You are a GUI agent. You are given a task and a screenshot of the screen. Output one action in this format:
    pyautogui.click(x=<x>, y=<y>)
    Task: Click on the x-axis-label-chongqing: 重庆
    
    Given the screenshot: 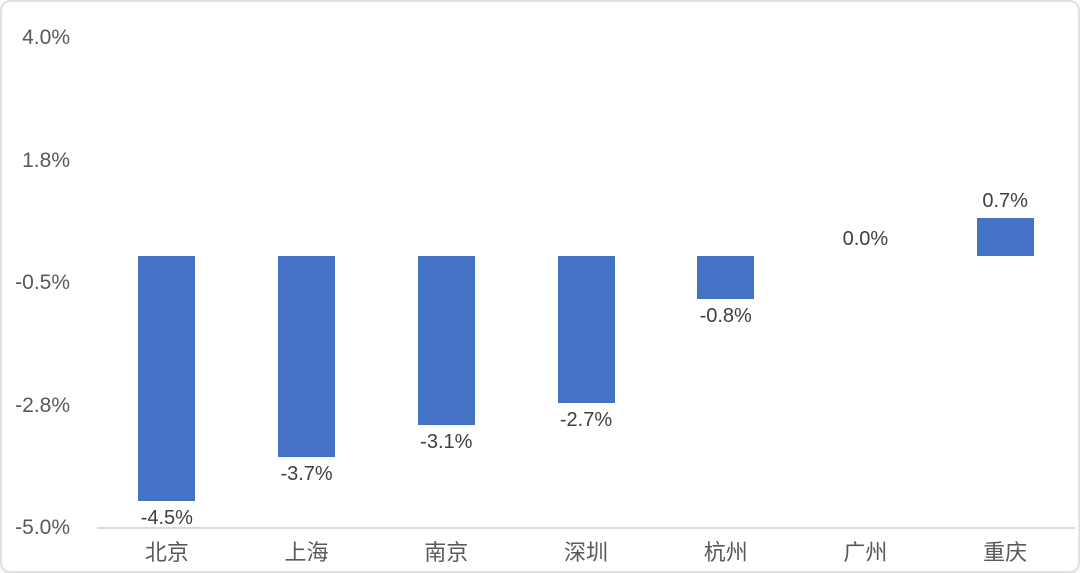 What is the action you would take?
    pyautogui.click(x=1005, y=552)
    